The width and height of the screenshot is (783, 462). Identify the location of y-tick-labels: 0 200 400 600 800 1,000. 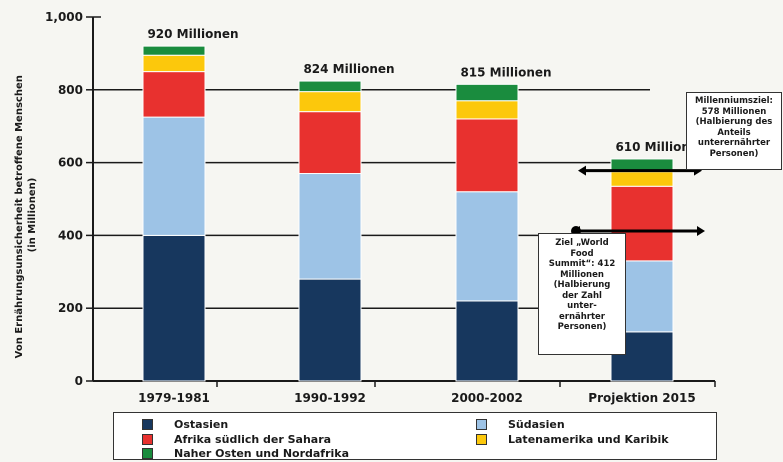
(64, 199).